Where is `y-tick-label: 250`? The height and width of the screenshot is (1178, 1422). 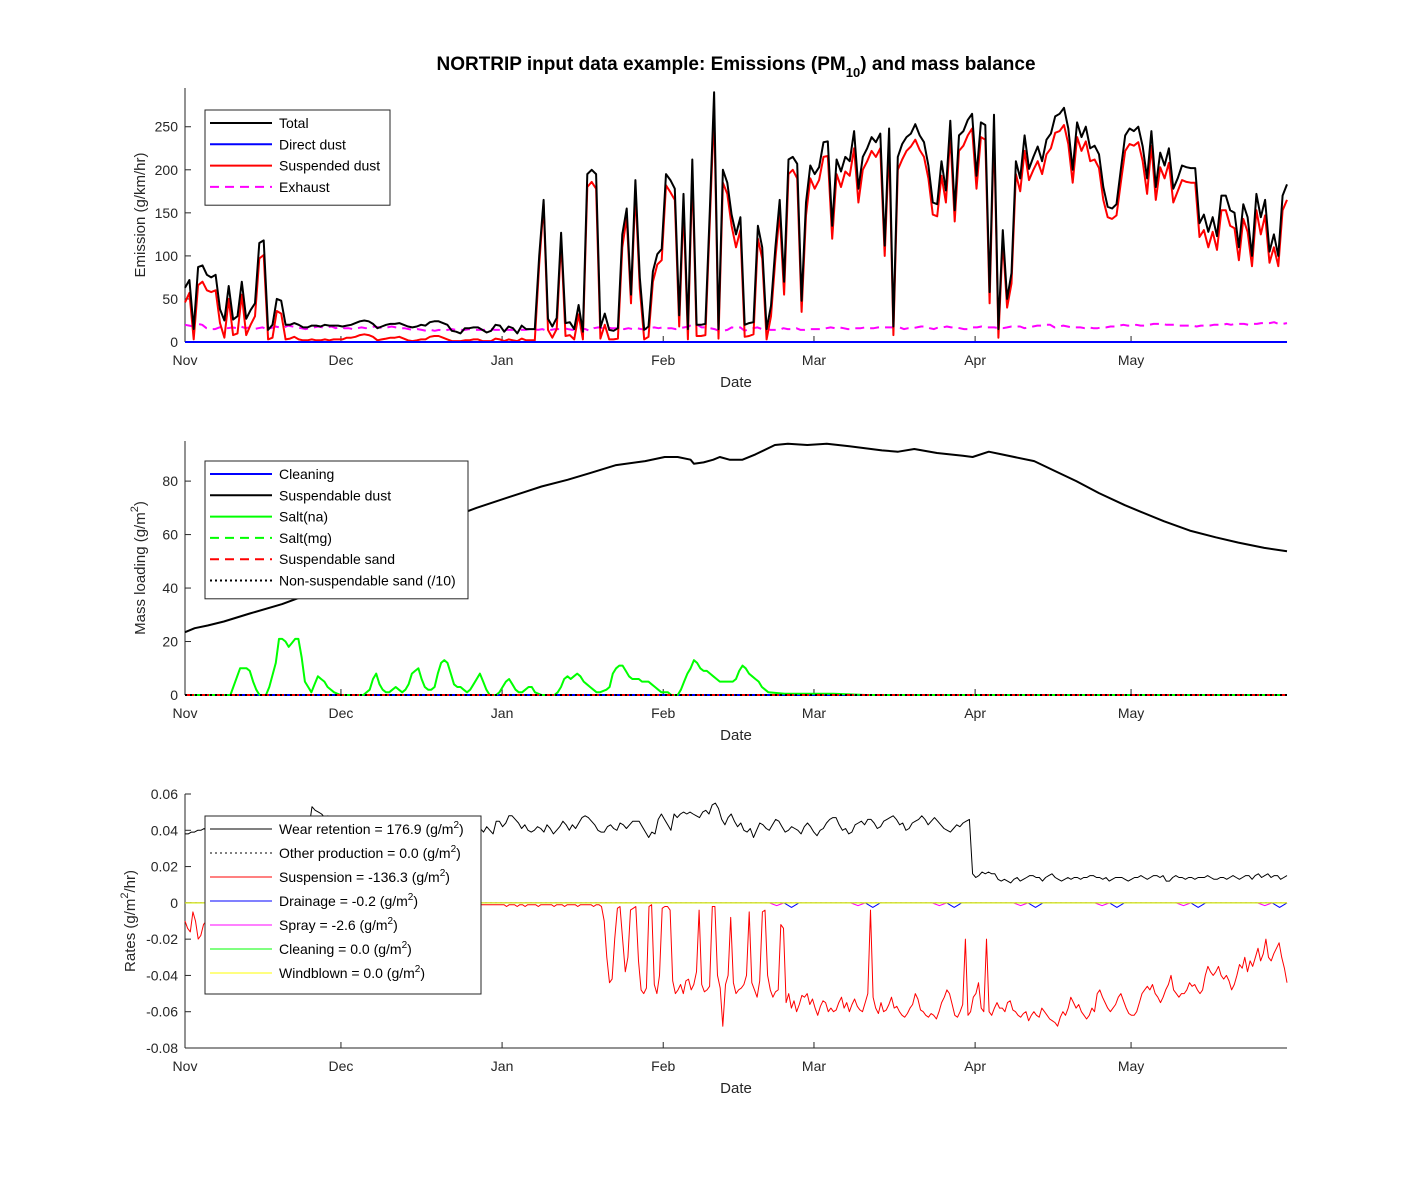 y-tick-label: 250 is located at coordinates (167, 127).